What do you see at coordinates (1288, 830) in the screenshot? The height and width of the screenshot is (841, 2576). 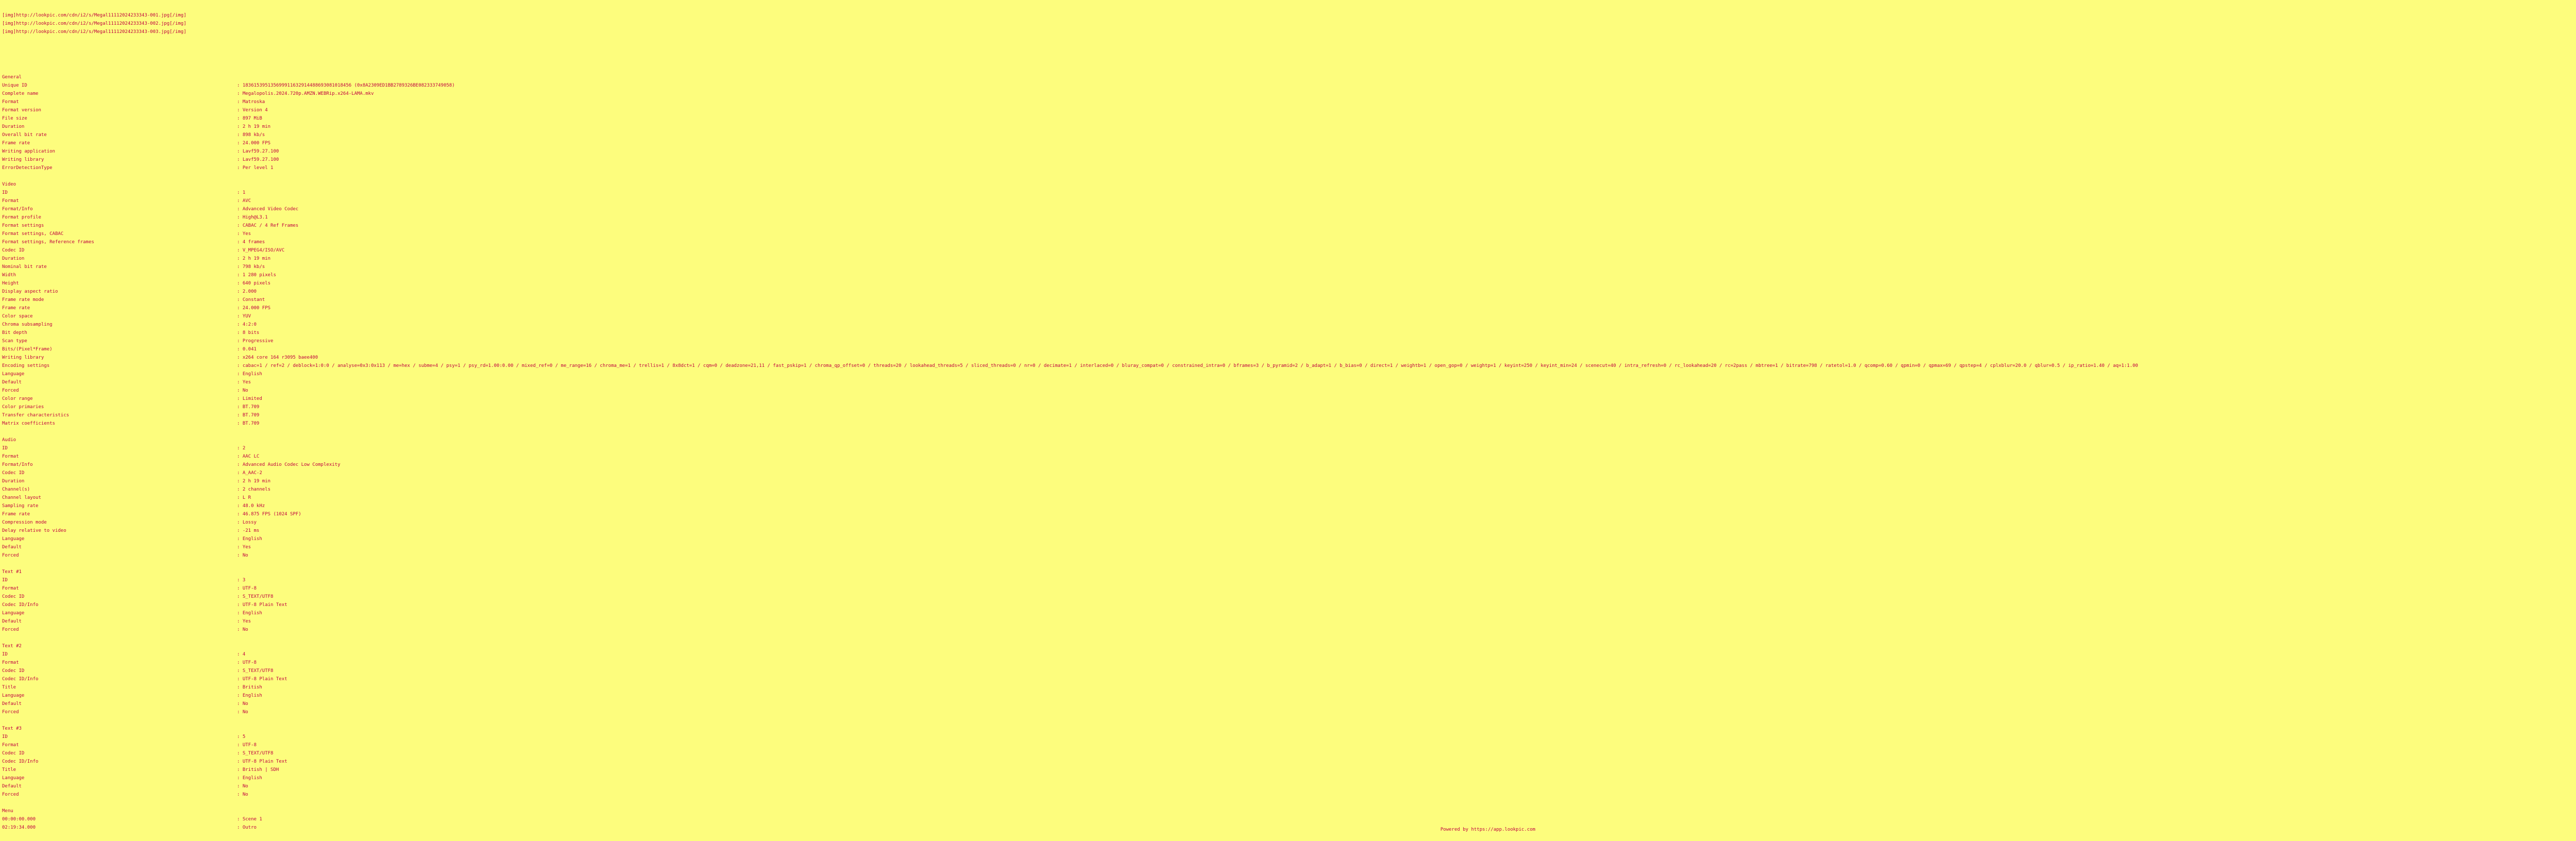 I see `footer: Powered by https://app.lookpic.com` at bounding box center [1288, 830].